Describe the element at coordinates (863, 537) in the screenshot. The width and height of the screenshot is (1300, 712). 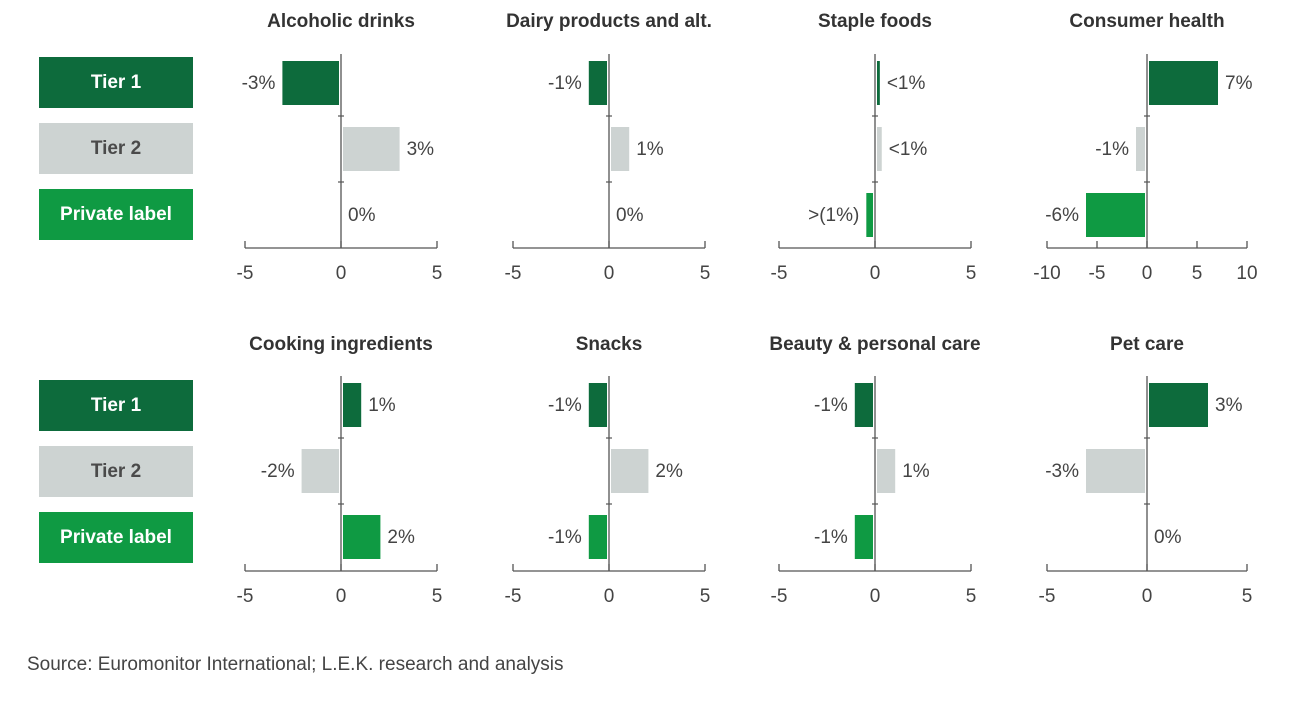
I see `bar-beauty-personal-care-private-label` at that location.